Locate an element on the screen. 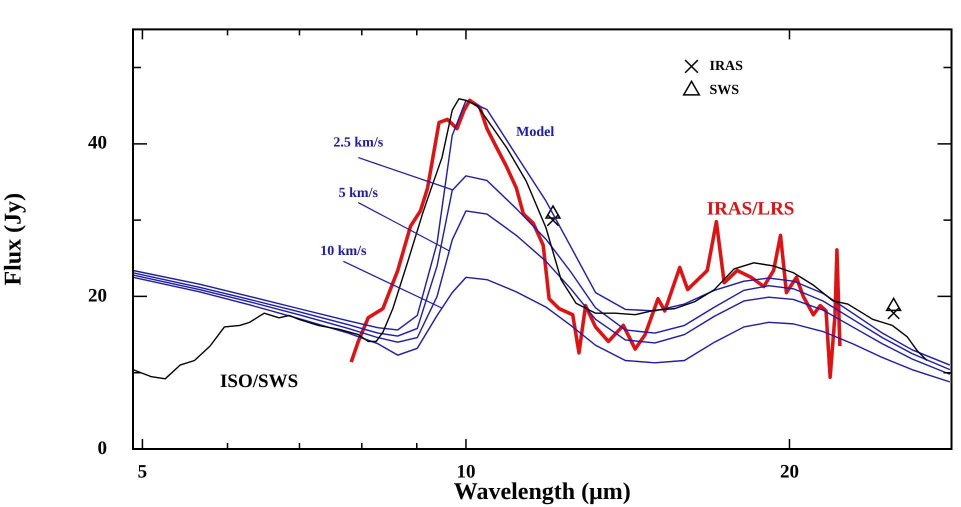 Image resolution: width=961 pixels, height=507 pixels. x-tick-label: 20 is located at coordinates (789, 471).